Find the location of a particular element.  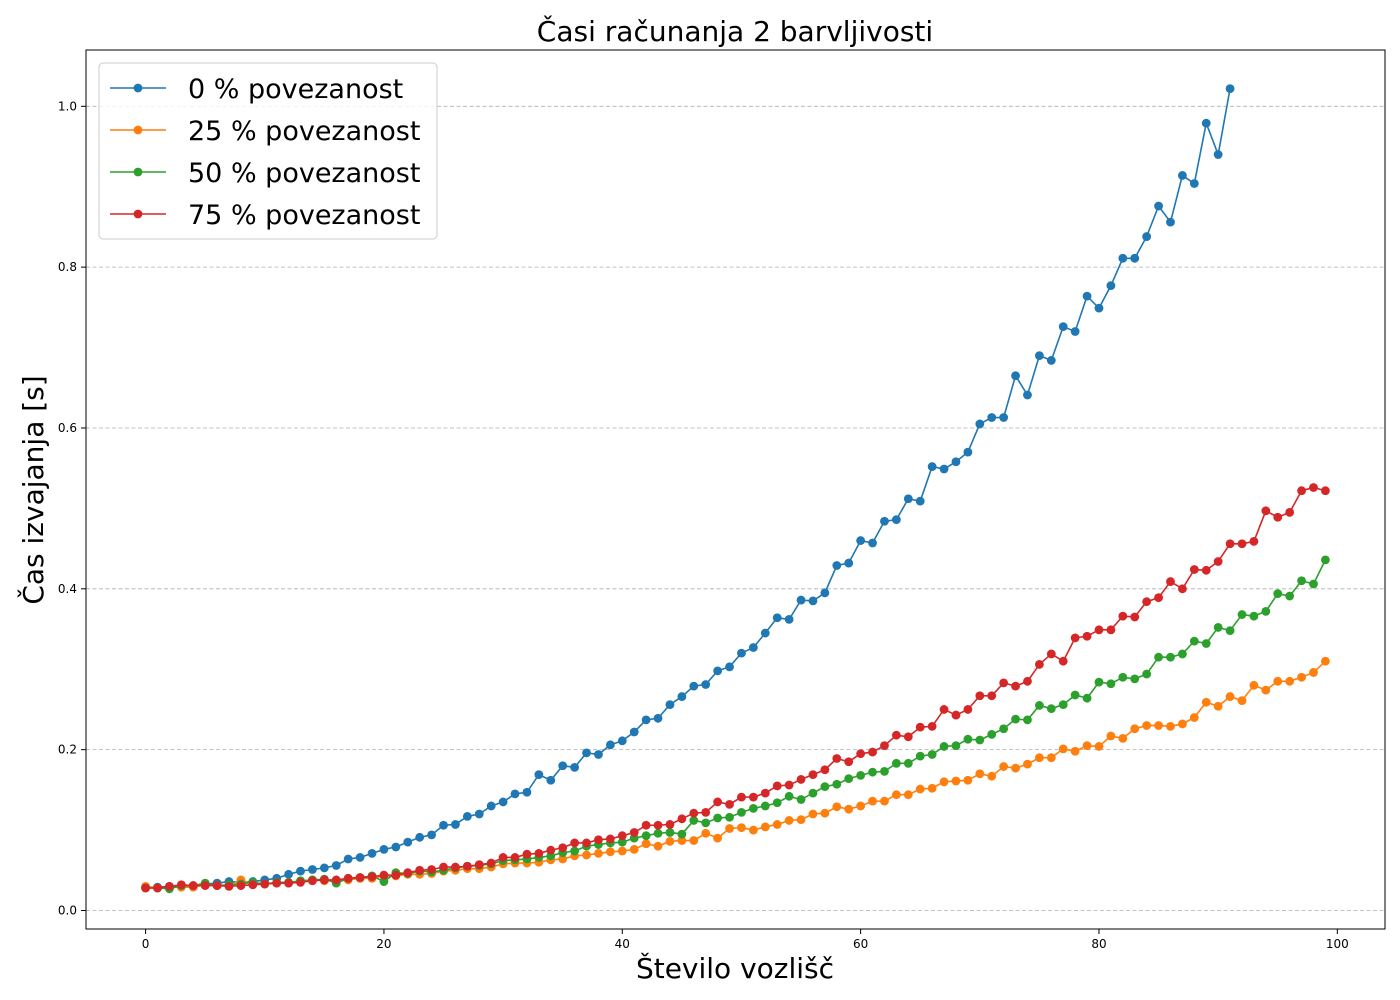

legend-label: 75 % povezanost is located at coordinates (304, 215).